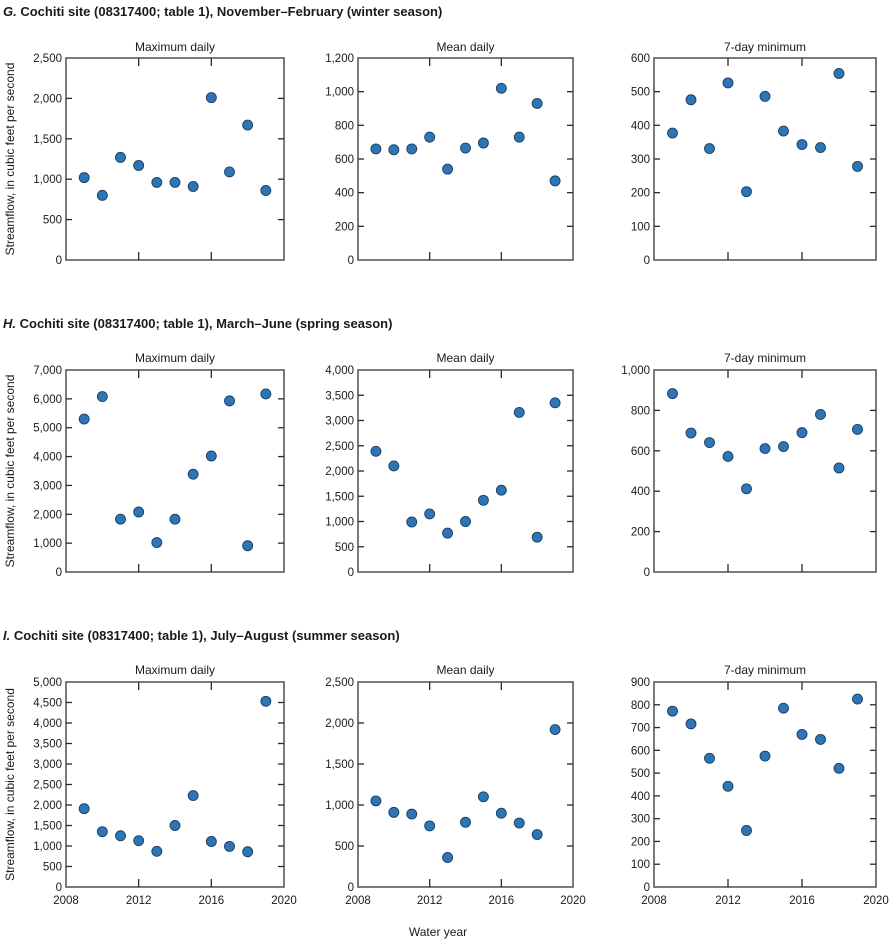 This screenshot has height=942, width=889. What do you see at coordinates (754, 153) in the screenshot?
I see `panel-7-day-minimum: 7-day minimum 0 100 200 300 400 500 600` at bounding box center [754, 153].